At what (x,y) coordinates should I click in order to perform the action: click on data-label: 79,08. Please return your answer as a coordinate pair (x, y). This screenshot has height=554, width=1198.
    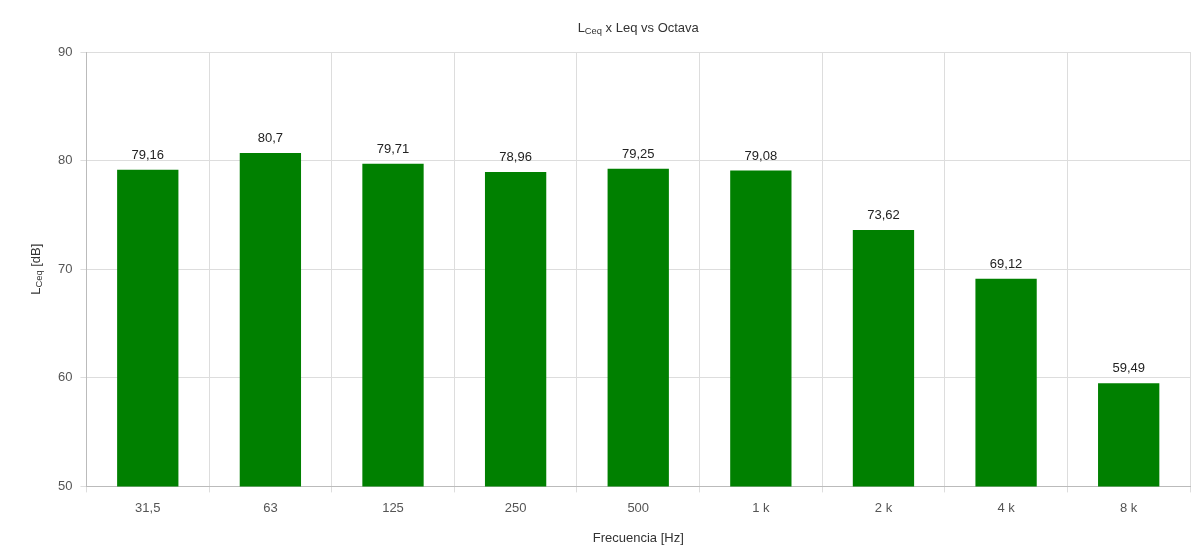
    Looking at the image, I should click on (761, 155).